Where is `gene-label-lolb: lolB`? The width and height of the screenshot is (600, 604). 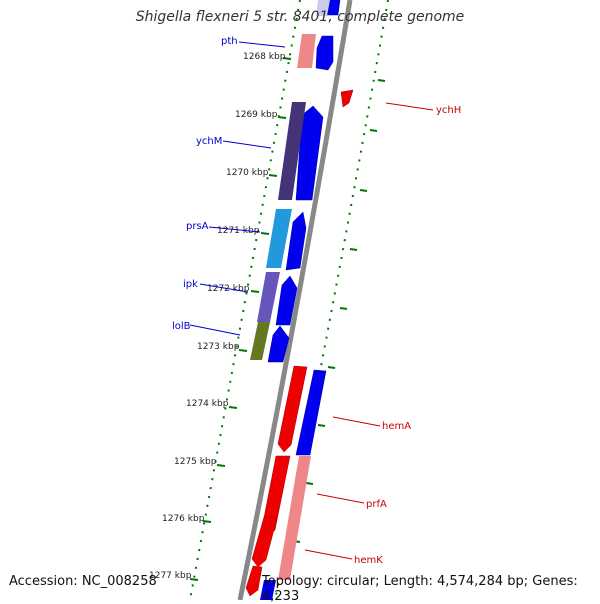 gene-label-lolb: lolB is located at coordinates (181, 326).